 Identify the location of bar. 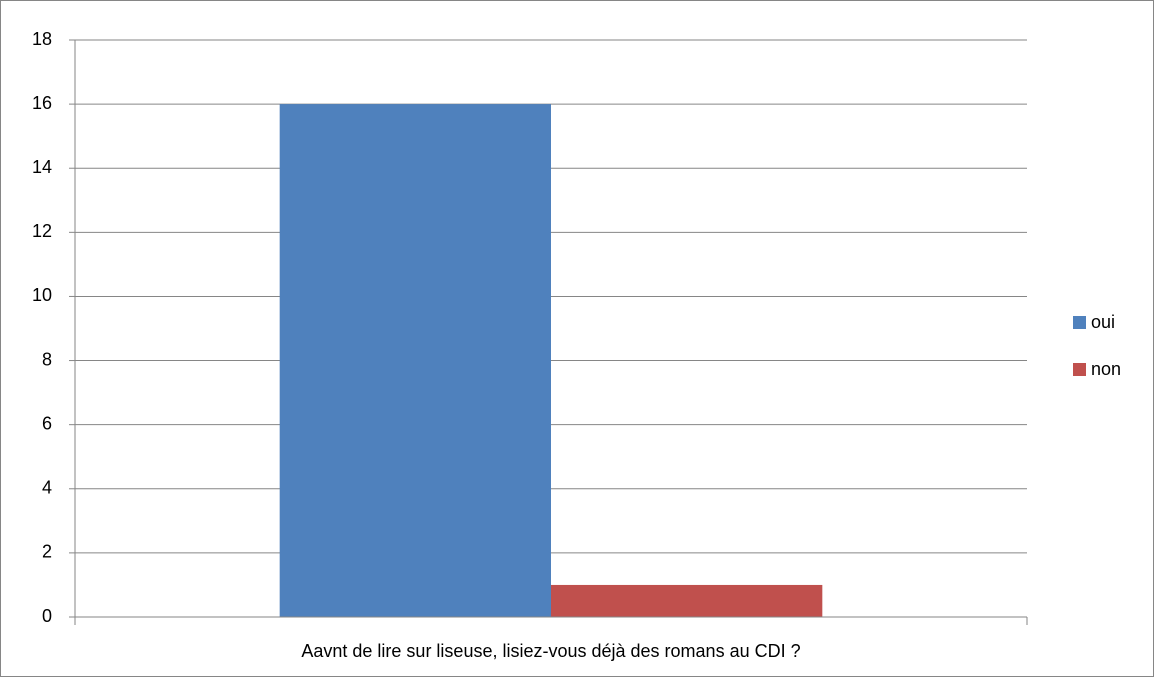
(687, 600).